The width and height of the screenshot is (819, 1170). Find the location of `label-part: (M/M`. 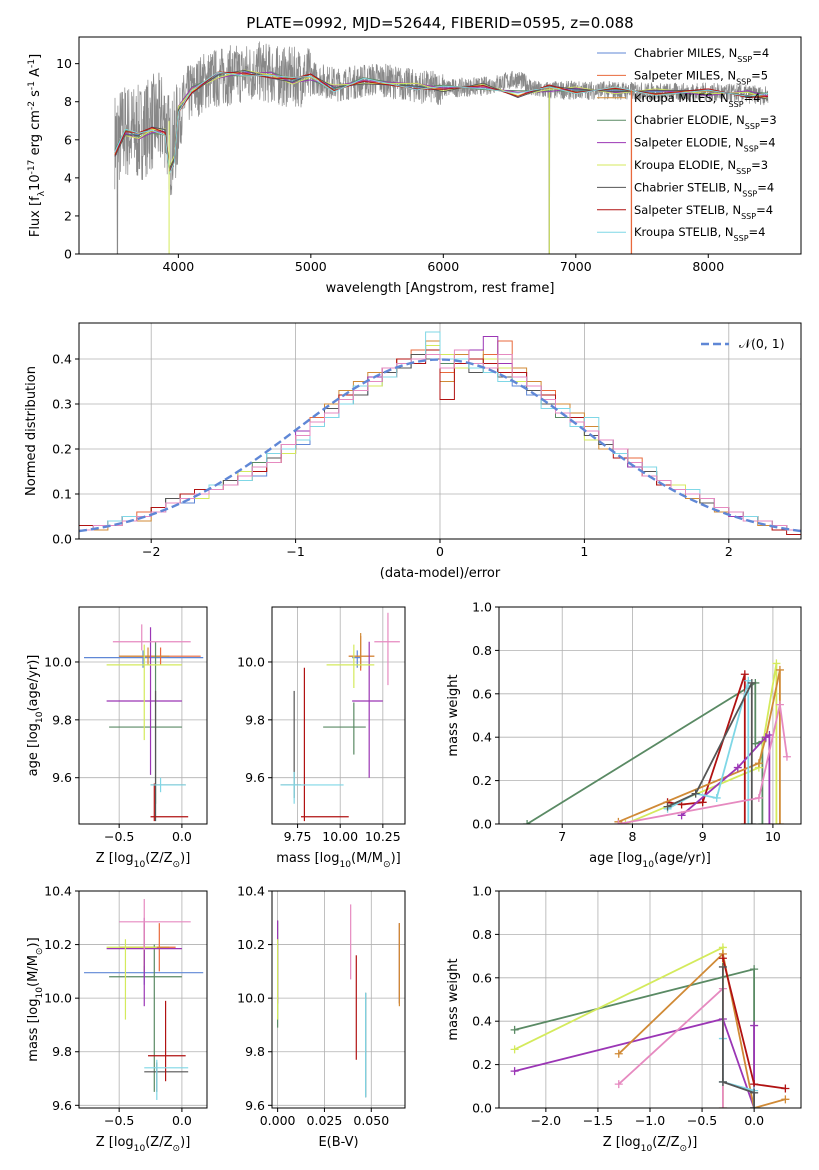

label-part: (M/M is located at coordinates (33, 971).